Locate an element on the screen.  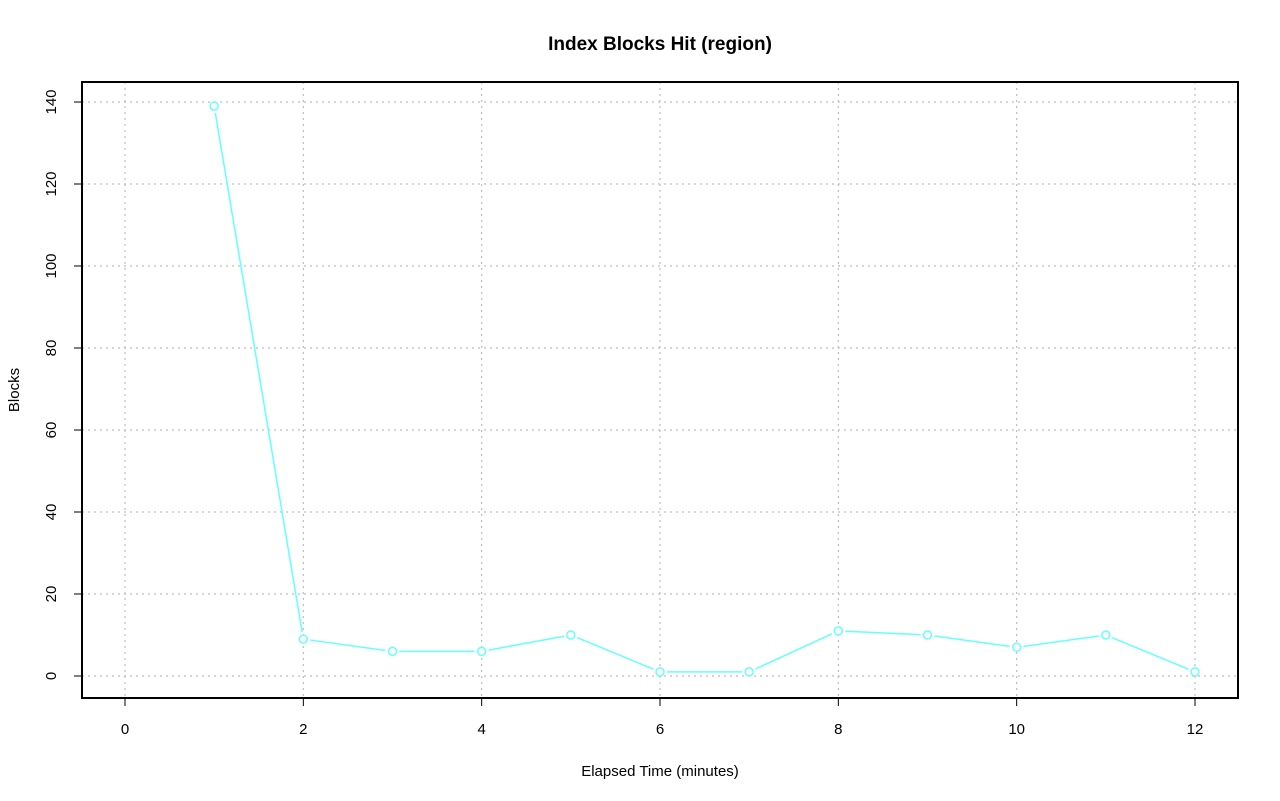
y-tick-label: 0 is located at coordinates (51, 676).